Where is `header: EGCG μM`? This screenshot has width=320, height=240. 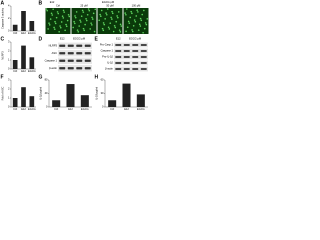 header: EGCG μM is located at coordinates (135, 39).